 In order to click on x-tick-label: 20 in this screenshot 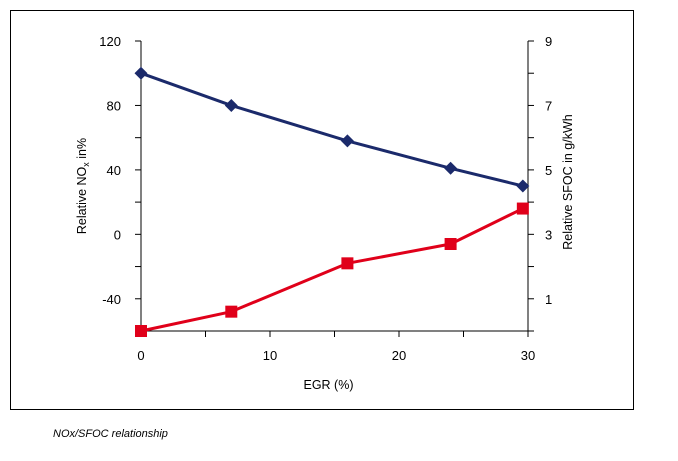, I will do `click(399, 355)`.